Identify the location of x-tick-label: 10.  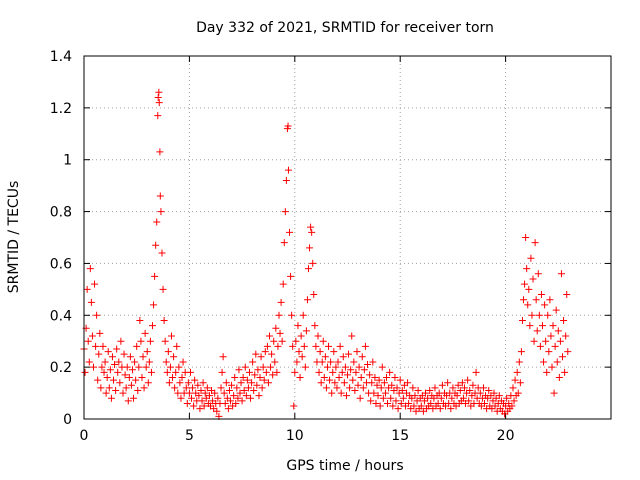
(295, 436).